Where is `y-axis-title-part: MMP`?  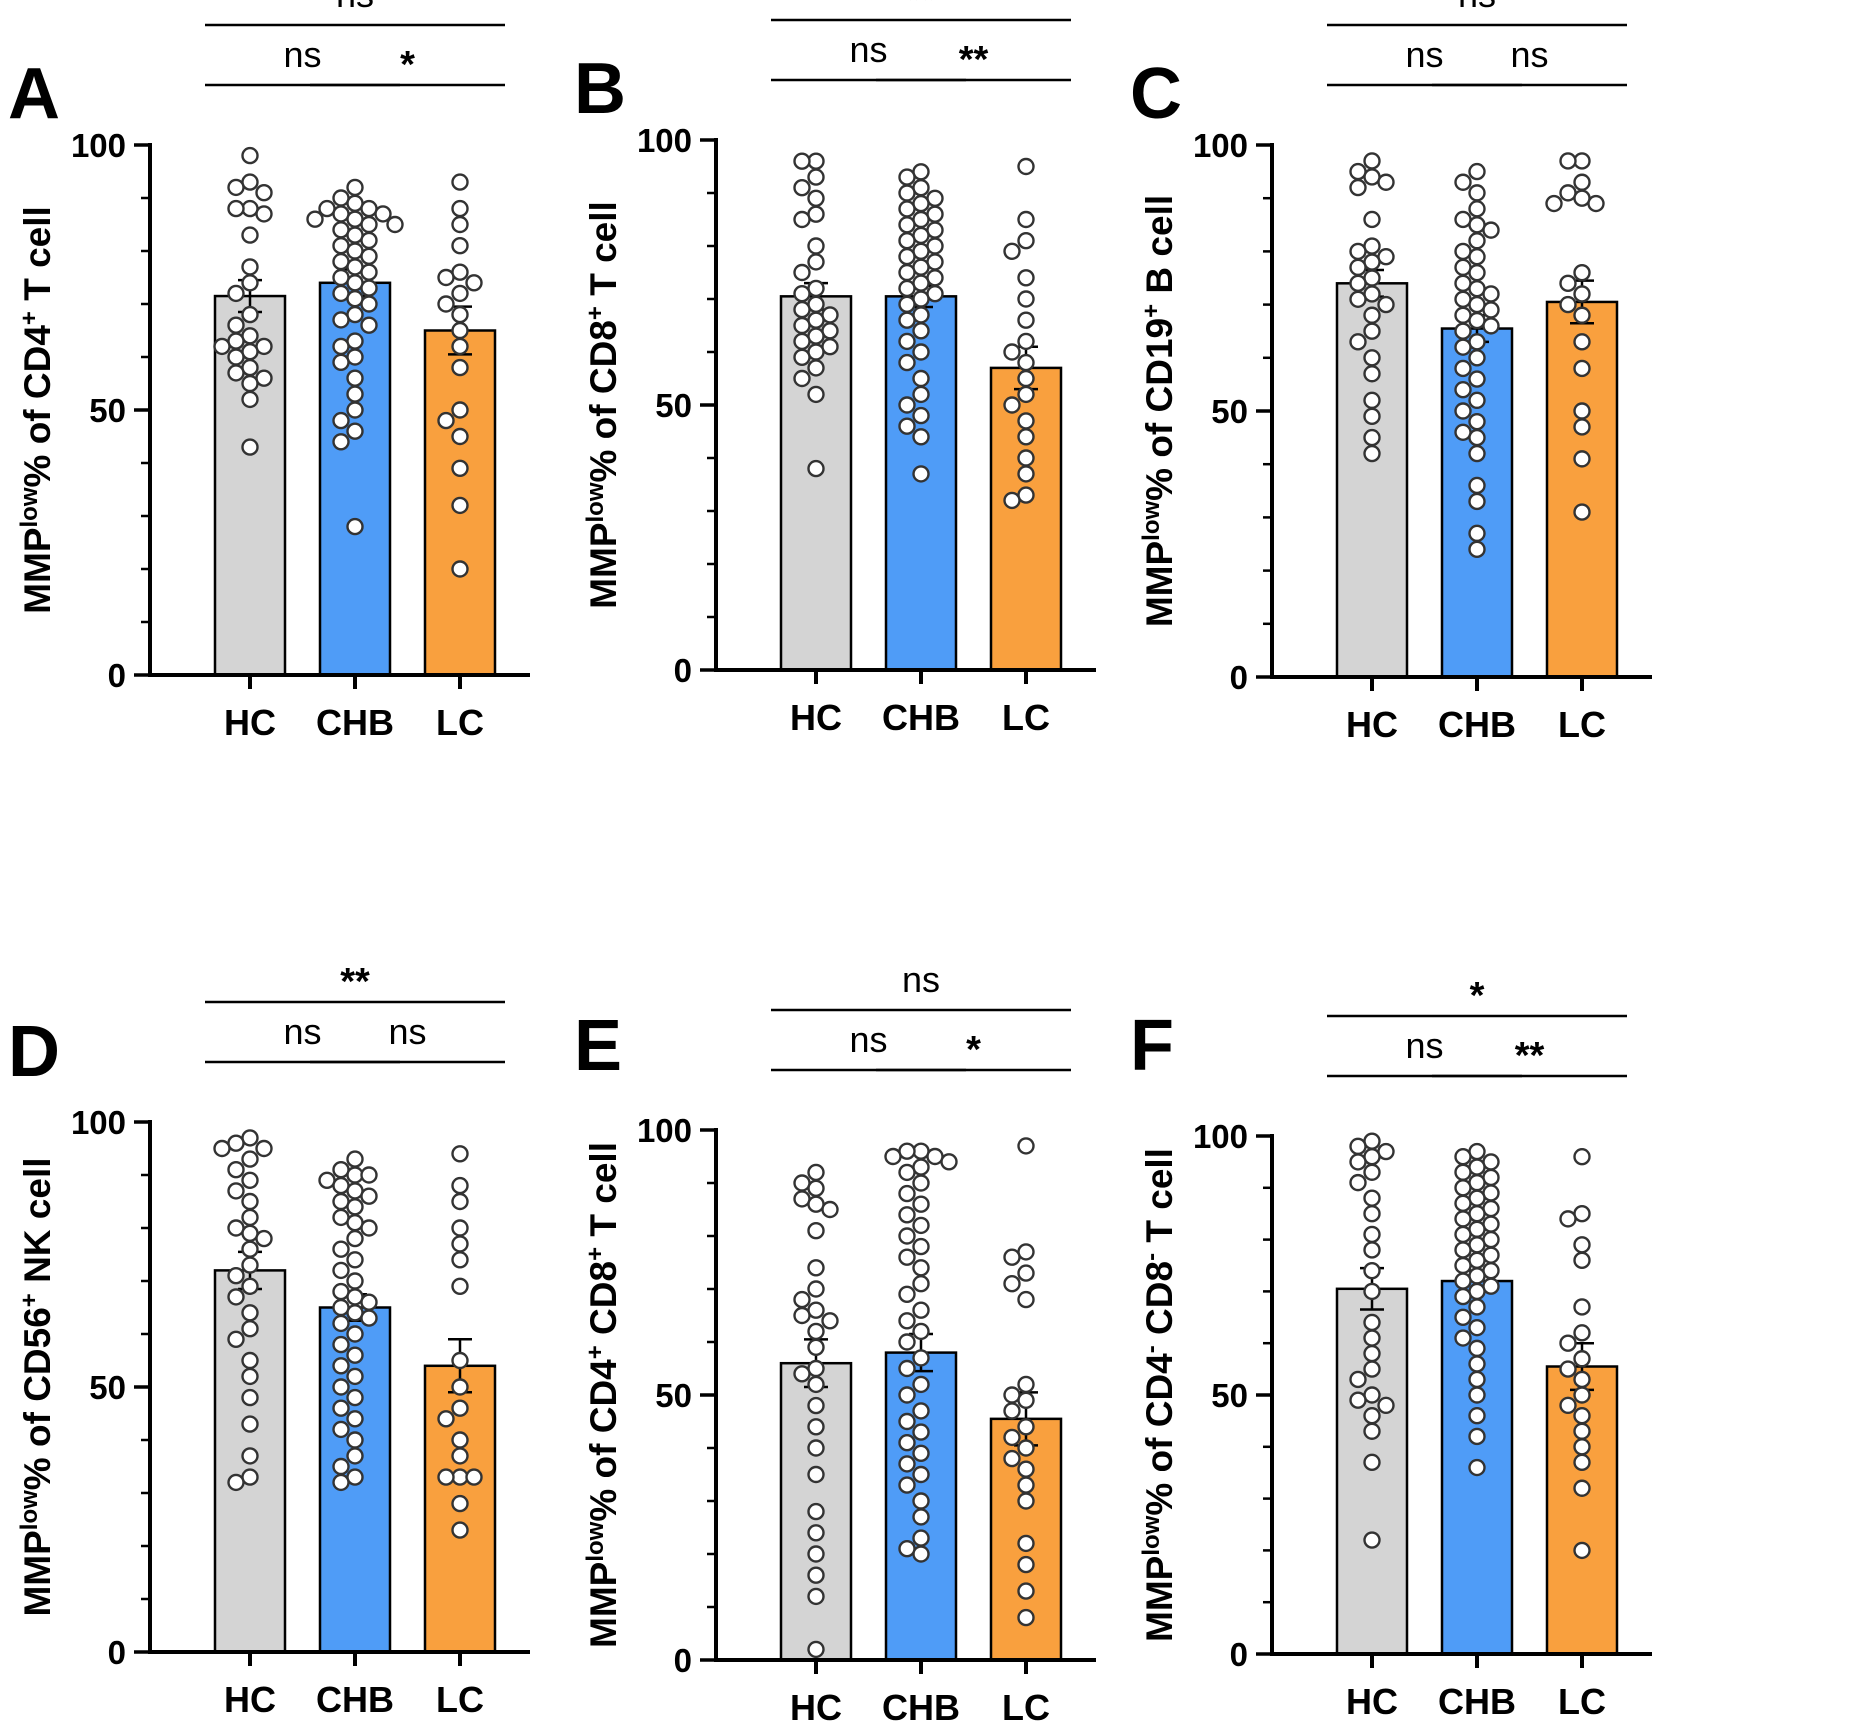 y-axis-title-part: MMP is located at coordinates (603, 565).